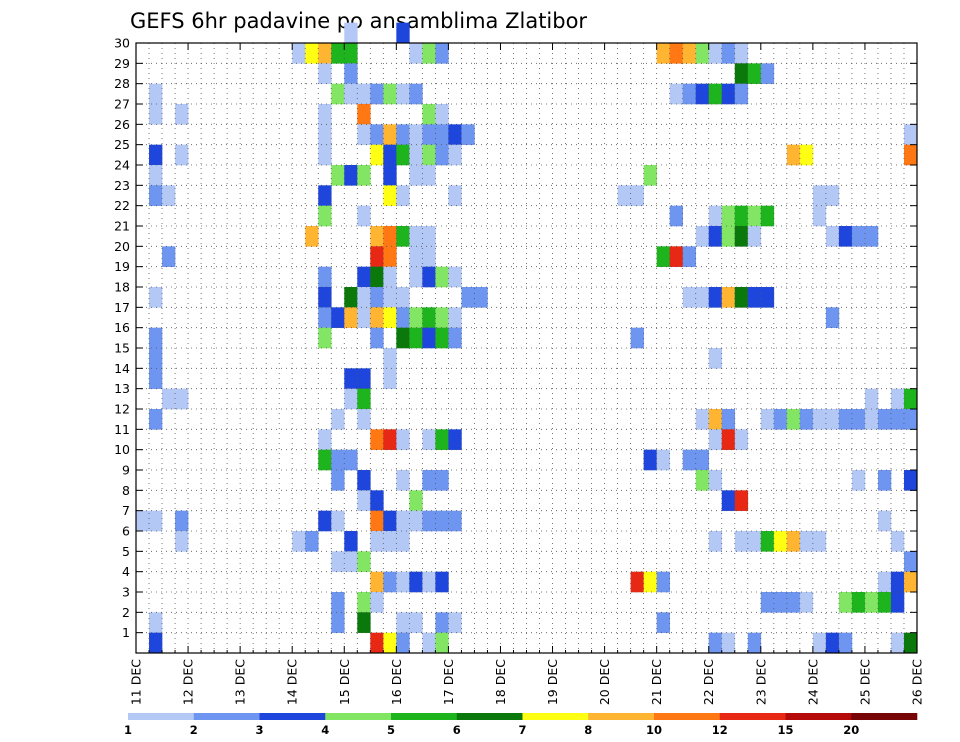 The height and width of the screenshot is (742, 960). I want to click on x-tick-label: 22 DEC, so click(708, 682).